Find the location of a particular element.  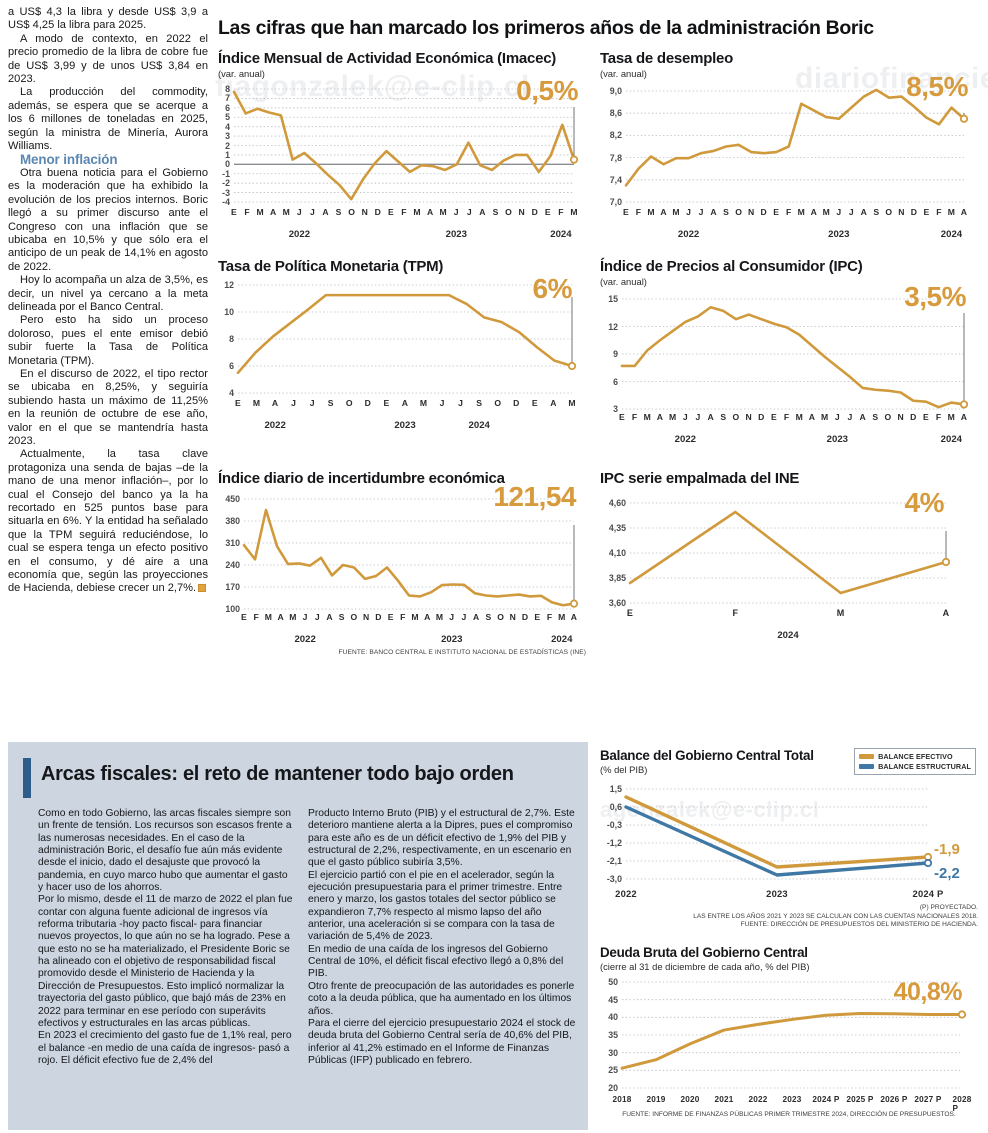

chart-plot-area: 4,60 4,35 4,10 3,85 3,60 4% is located at coordinates (789, 548).